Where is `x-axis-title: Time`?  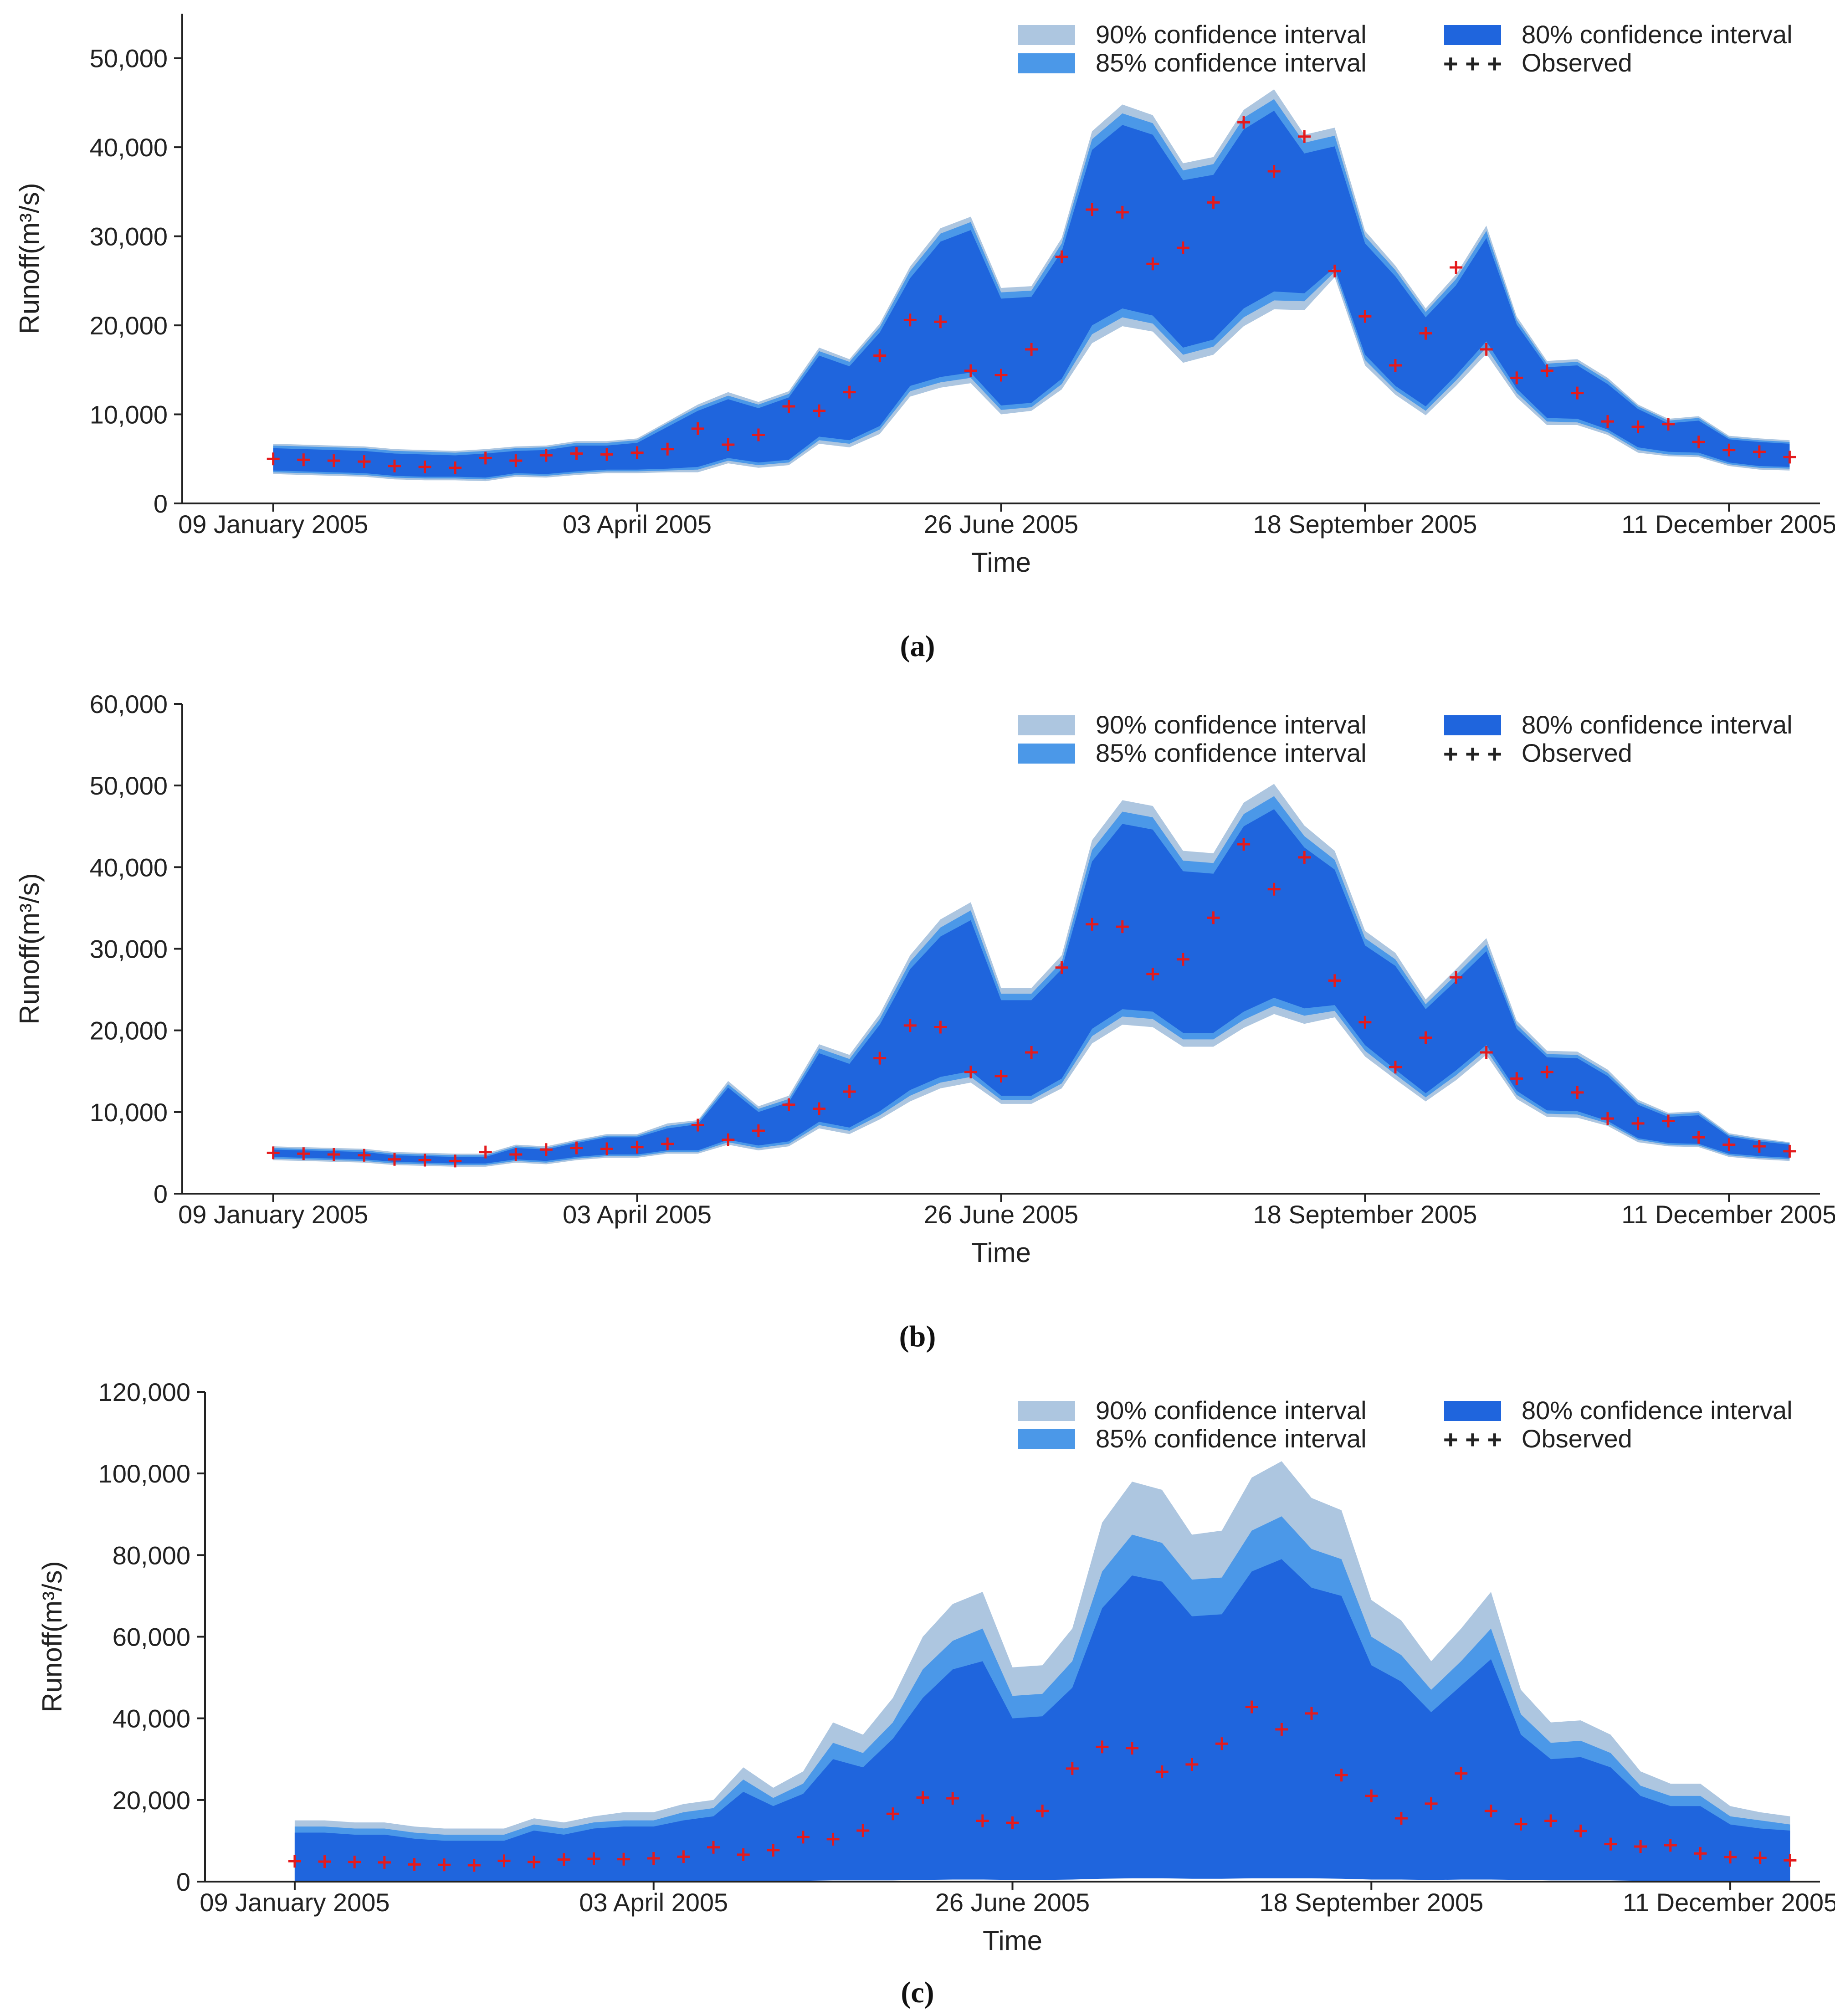 x-axis-title: Time is located at coordinates (1001, 1252).